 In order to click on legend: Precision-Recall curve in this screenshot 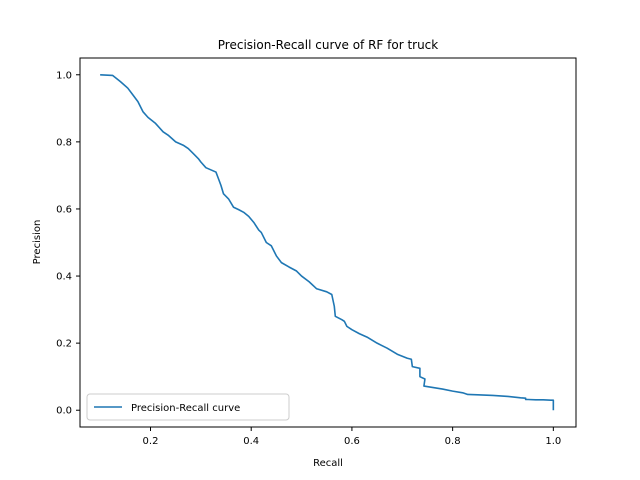, I will do `click(188, 407)`.